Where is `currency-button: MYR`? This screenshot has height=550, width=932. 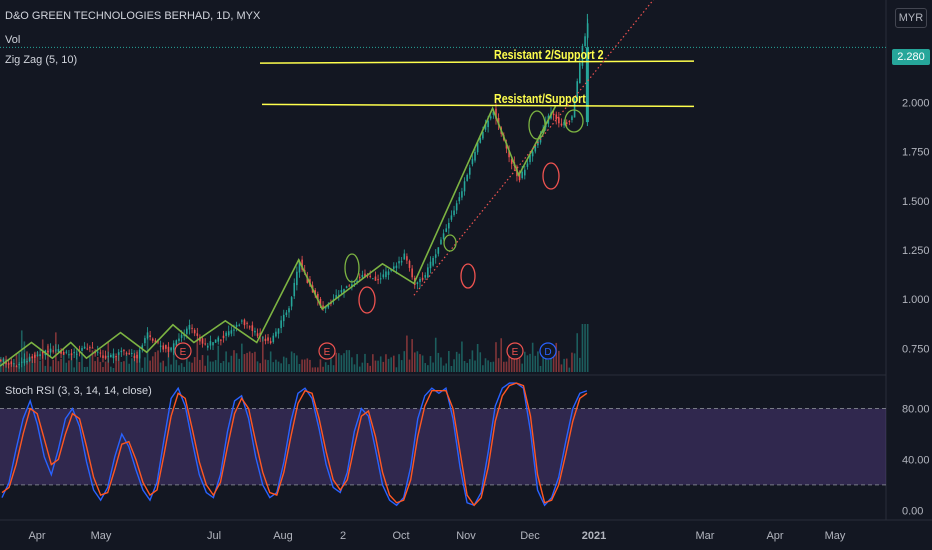
currency-button: MYR is located at coordinates (911, 18).